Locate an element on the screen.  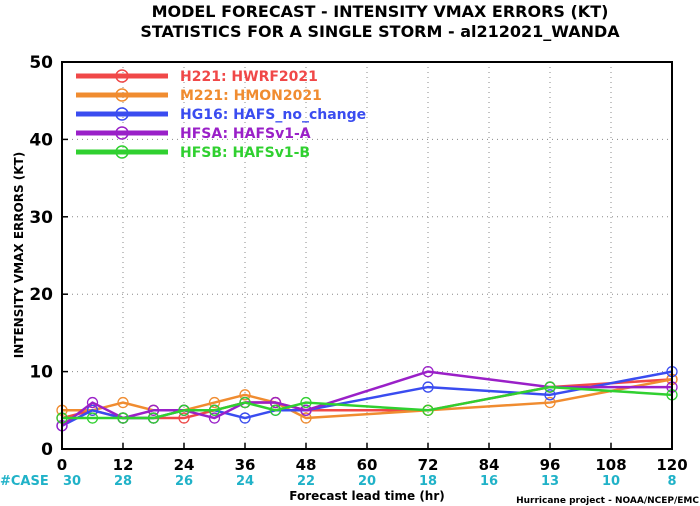
x-tick-label: 0 is located at coordinates (62, 465).